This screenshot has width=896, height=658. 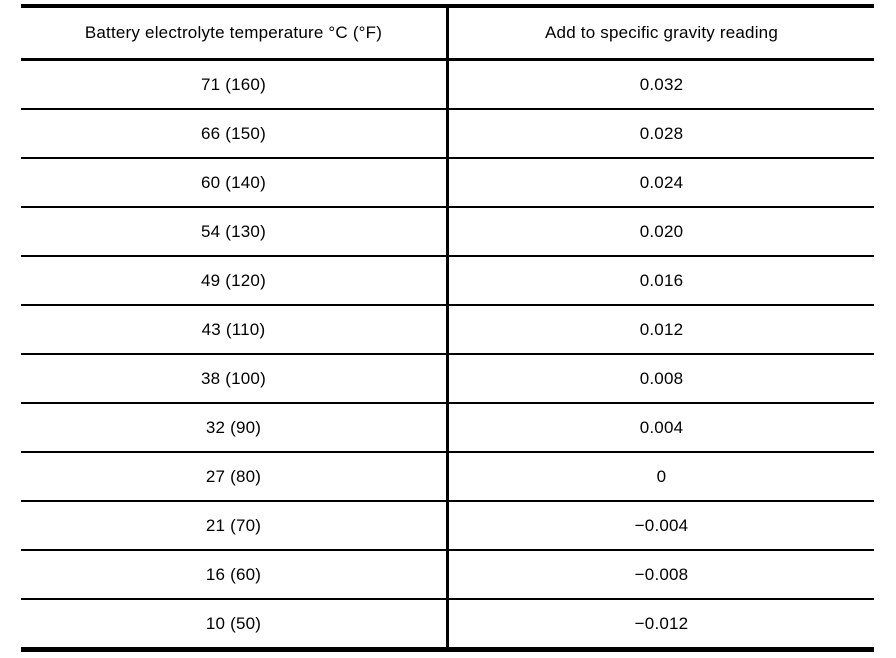 I want to click on temperature-cell: 27 (80), so click(x=235, y=477).